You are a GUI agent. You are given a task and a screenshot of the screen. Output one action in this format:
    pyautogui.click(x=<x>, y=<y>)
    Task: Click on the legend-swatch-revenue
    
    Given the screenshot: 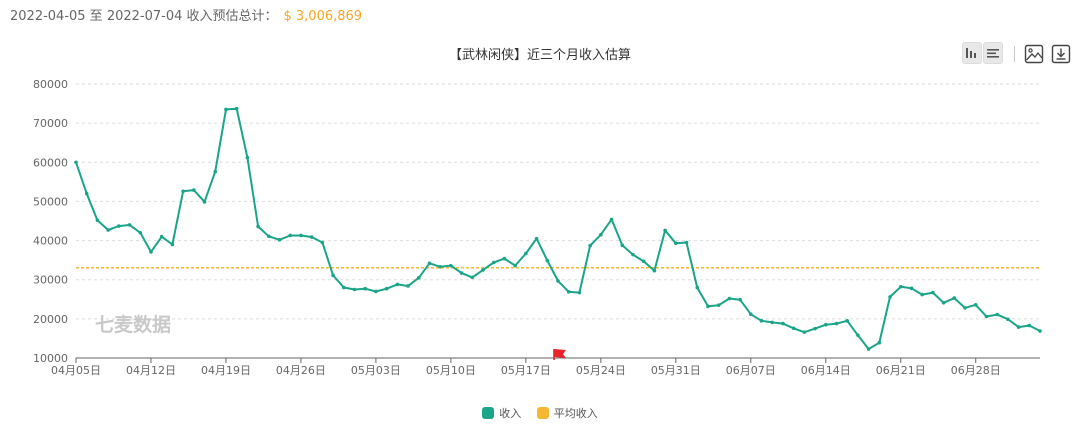 What is the action you would take?
    pyautogui.click(x=488, y=413)
    